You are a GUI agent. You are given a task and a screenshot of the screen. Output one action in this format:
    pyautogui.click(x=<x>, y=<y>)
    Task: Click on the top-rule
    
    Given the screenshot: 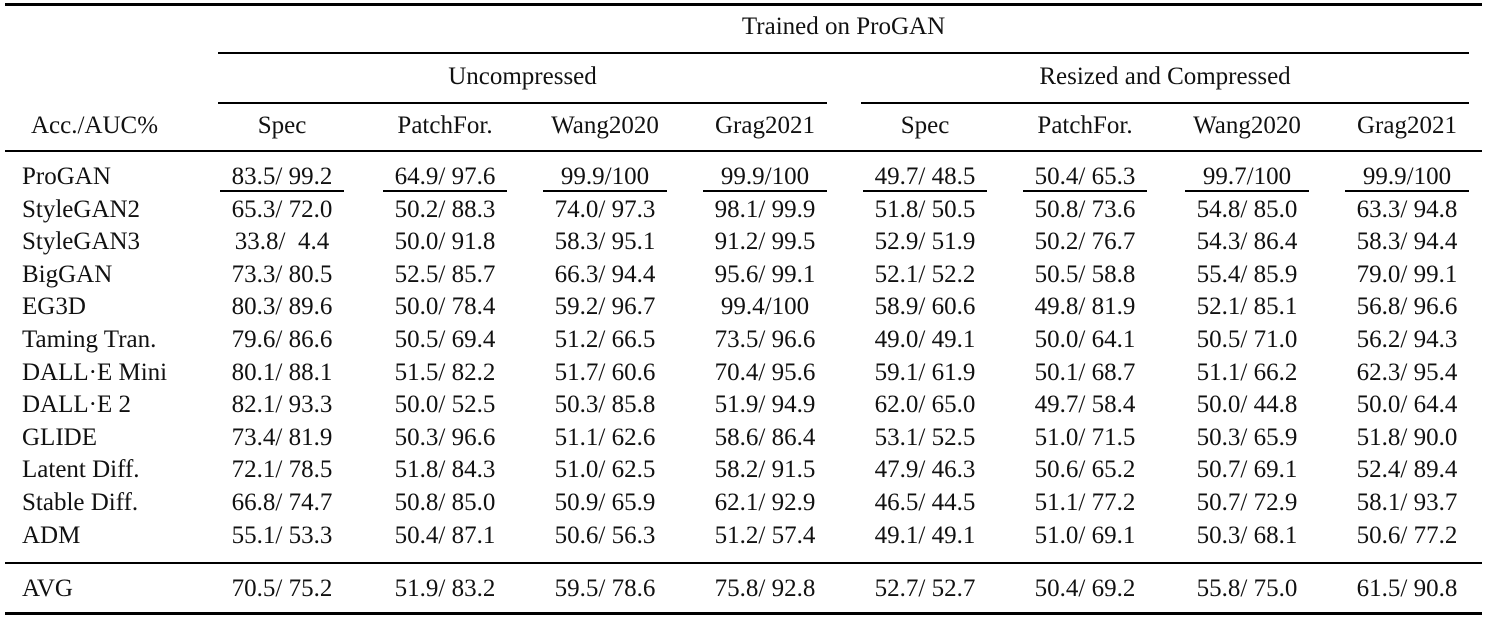 What is the action you would take?
    pyautogui.click(x=743, y=4)
    